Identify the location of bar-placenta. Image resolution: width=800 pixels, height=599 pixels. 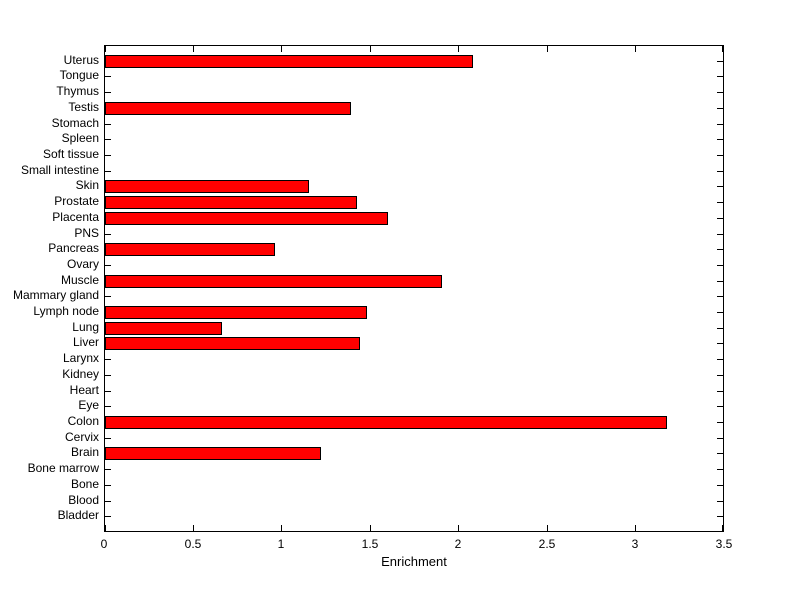
(246, 218).